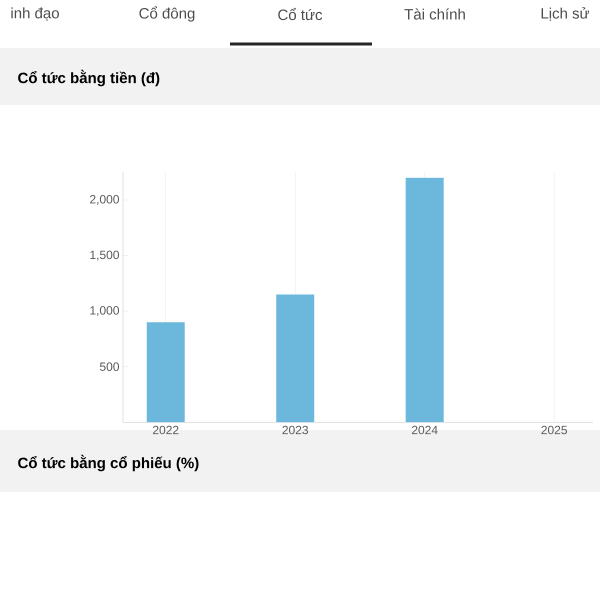 The height and width of the screenshot is (600, 600). What do you see at coordinates (295, 430) in the screenshot?
I see `x-tick-label: 2023` at bounding box center [295, 430].